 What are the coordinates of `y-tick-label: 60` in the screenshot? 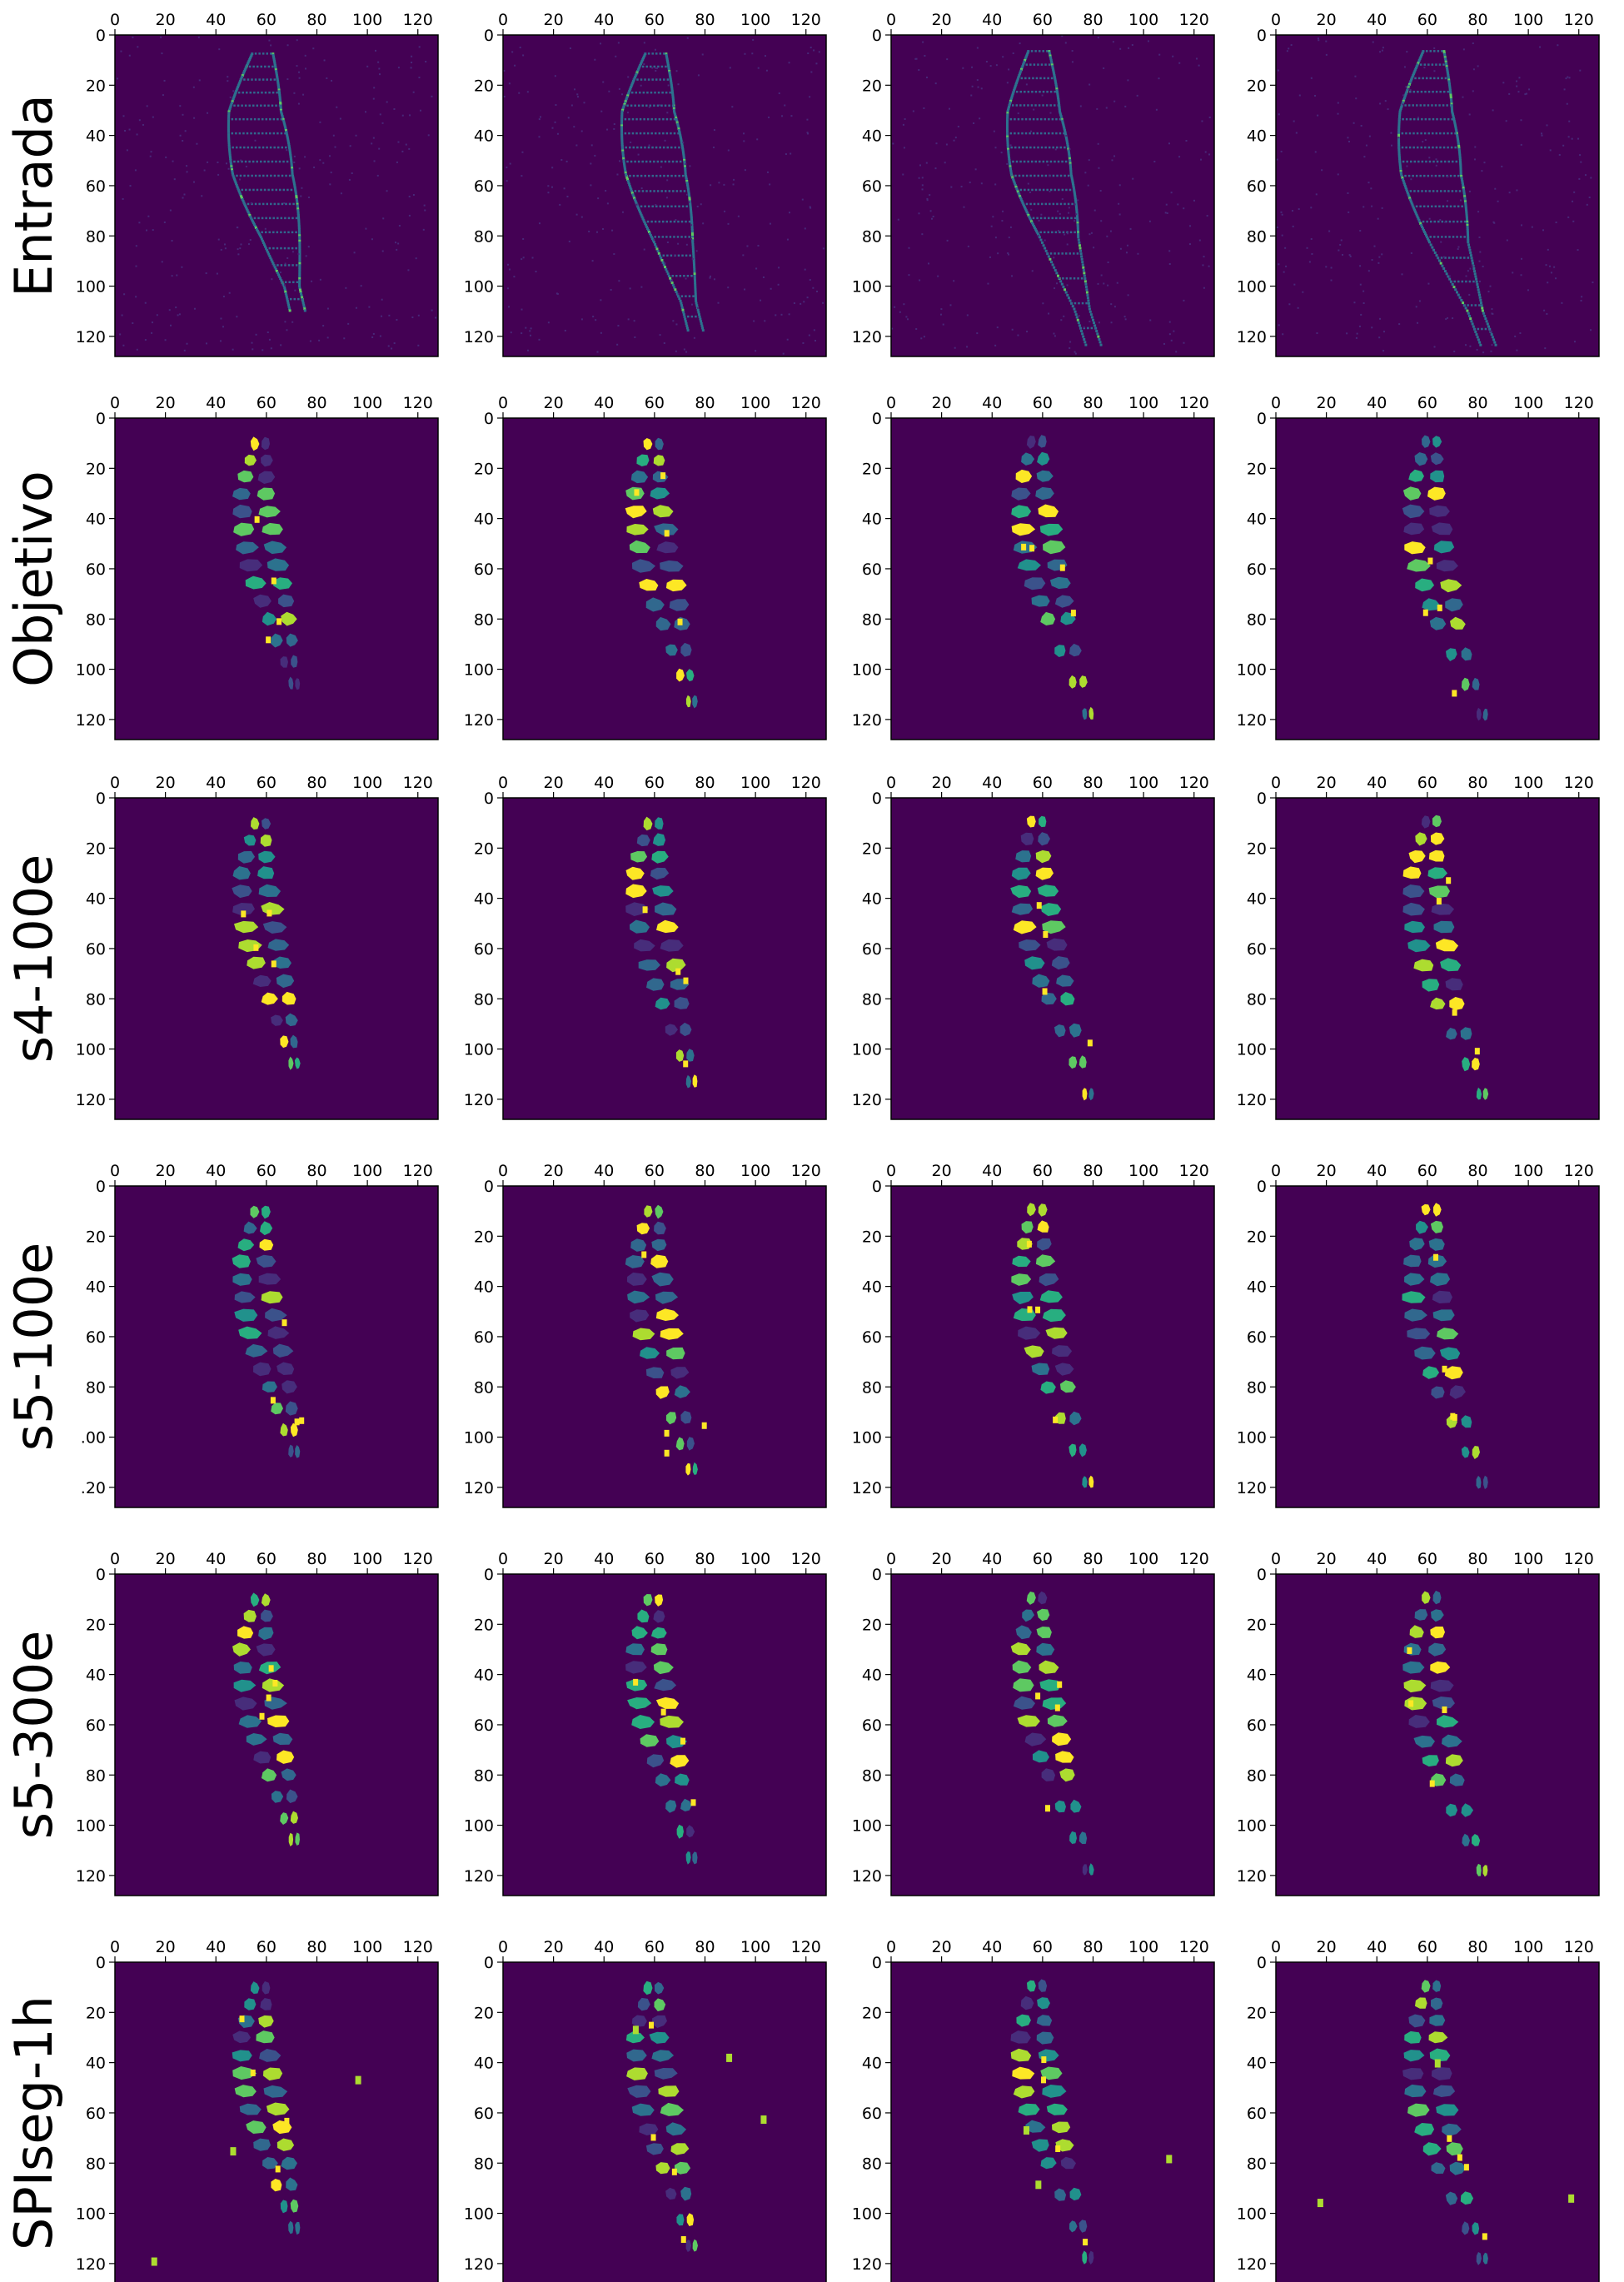 It's located at (484, 1337).